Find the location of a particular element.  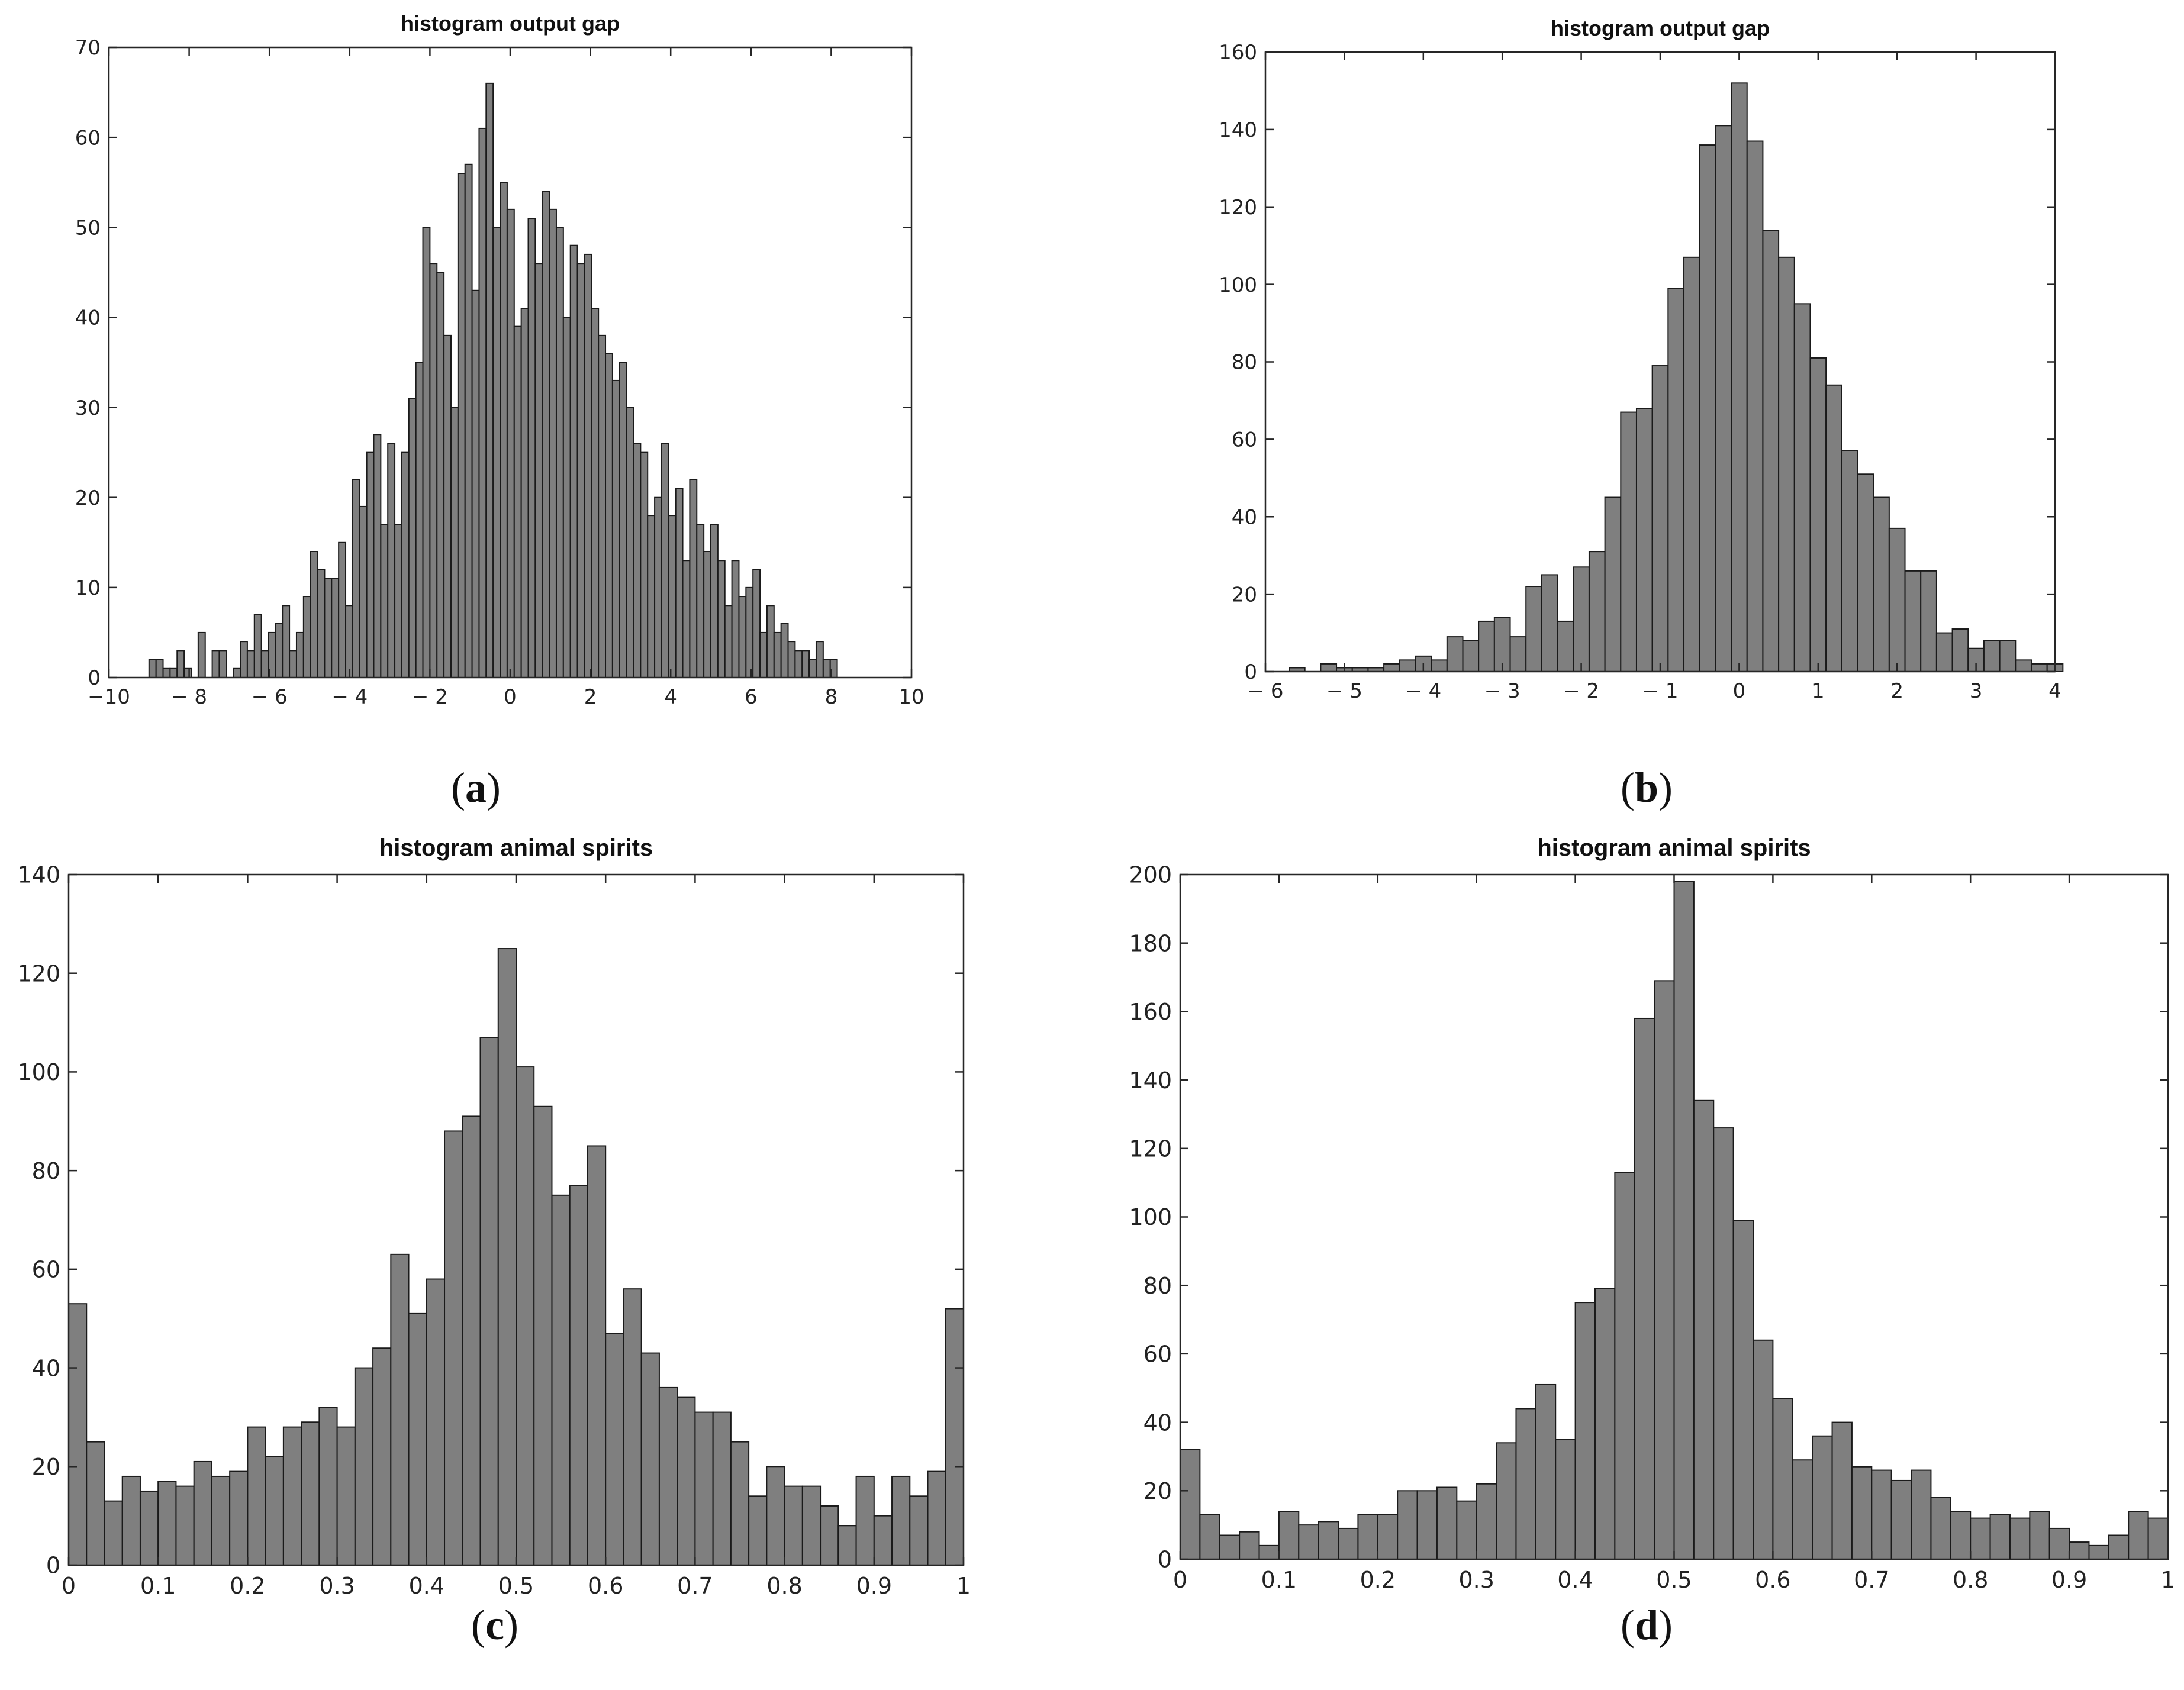

x-tick-label: 3 is located at coordinates (1976, 691).